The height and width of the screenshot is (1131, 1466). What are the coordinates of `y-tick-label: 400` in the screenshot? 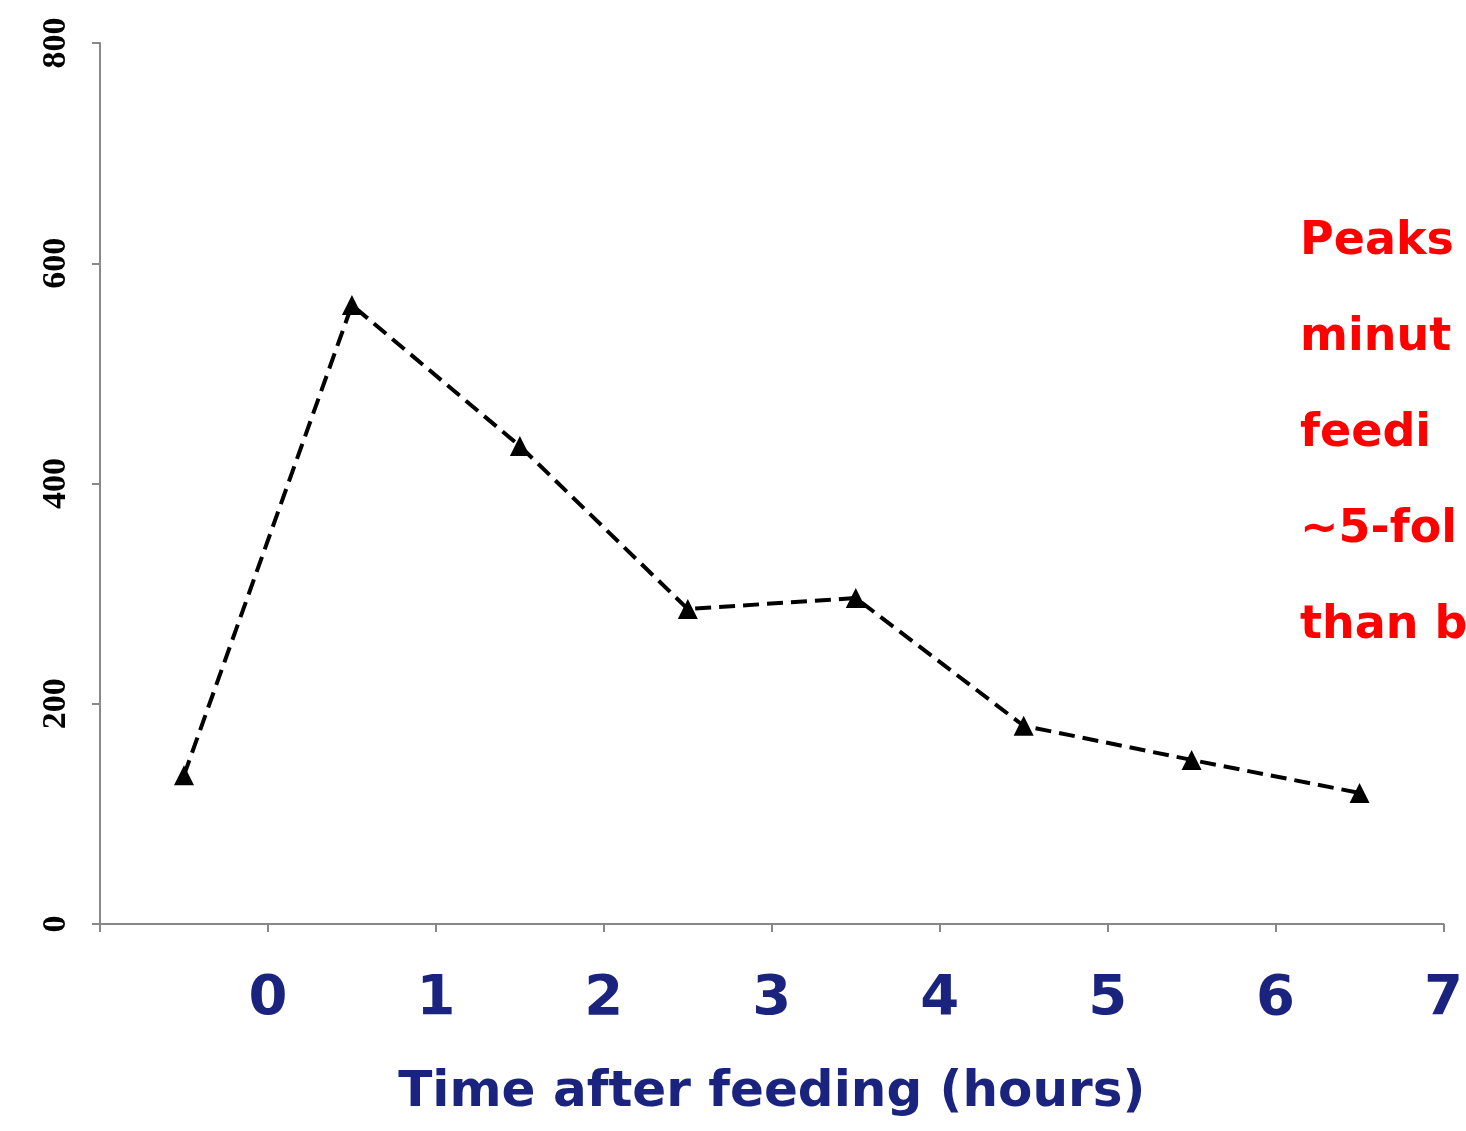 It's located at (53, 483).